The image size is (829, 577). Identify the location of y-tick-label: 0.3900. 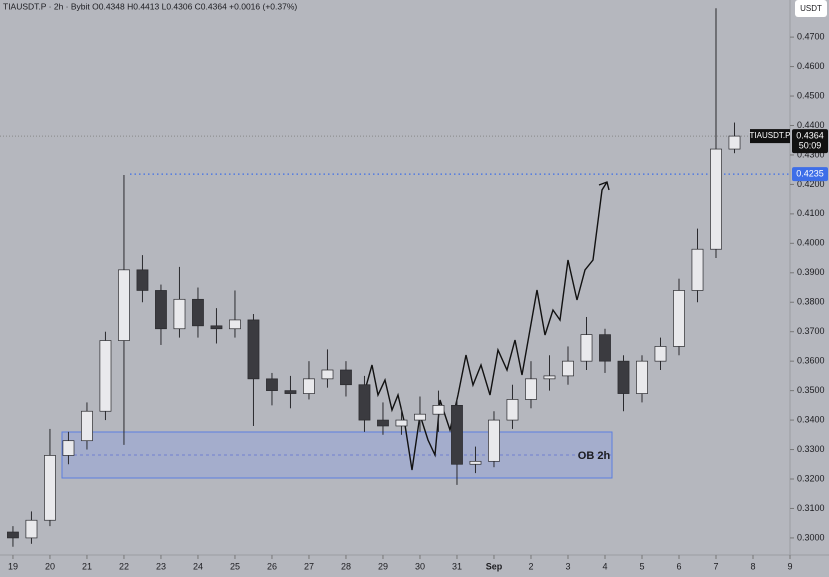
(811, 272).